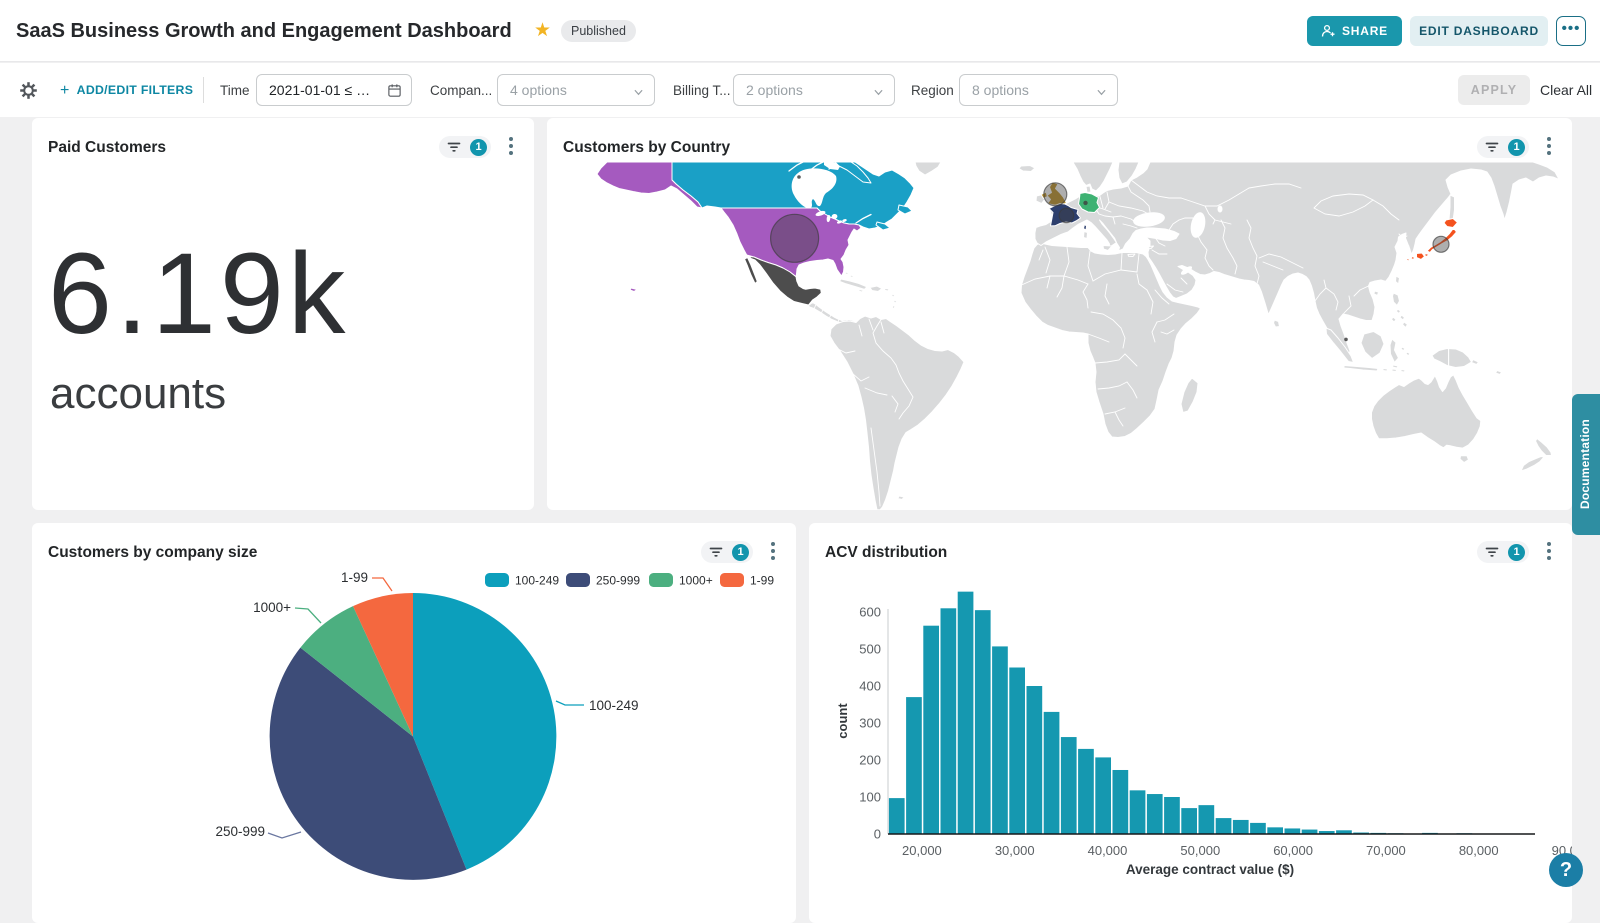 The image size is (1600, 923). What do you see at coordinates (1015, 850) in the screenshot?
I see `svg-text: 30,000` at bounding box center [1015, 850].